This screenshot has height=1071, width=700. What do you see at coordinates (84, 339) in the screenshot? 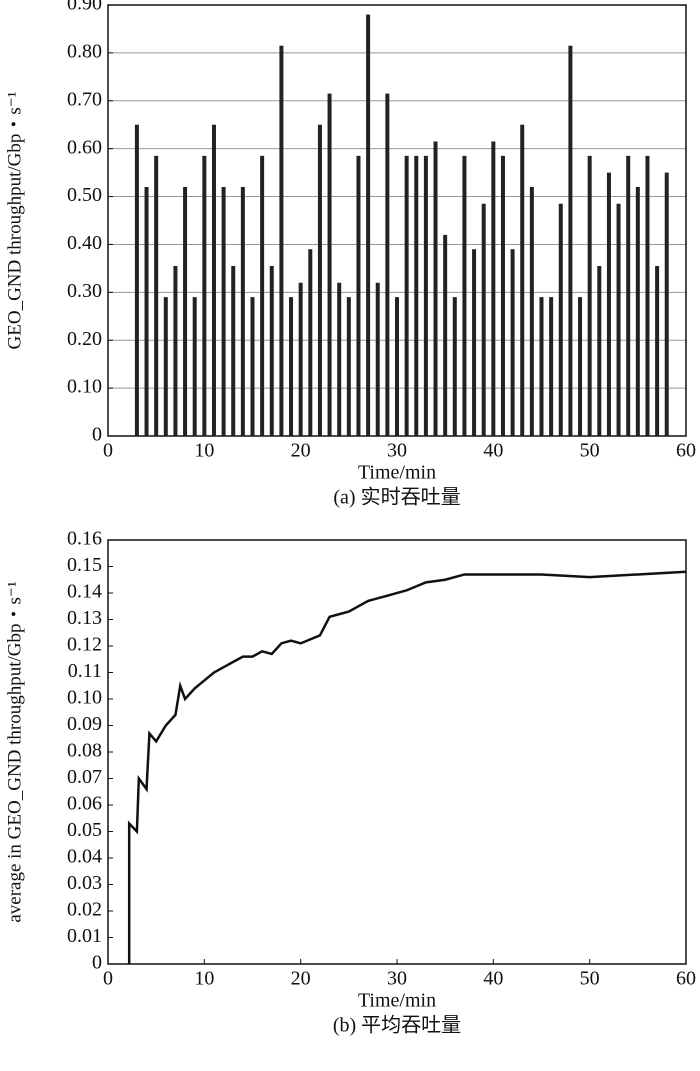
I see `y-tick-label: 0.20` at bounding box center [84, 339].